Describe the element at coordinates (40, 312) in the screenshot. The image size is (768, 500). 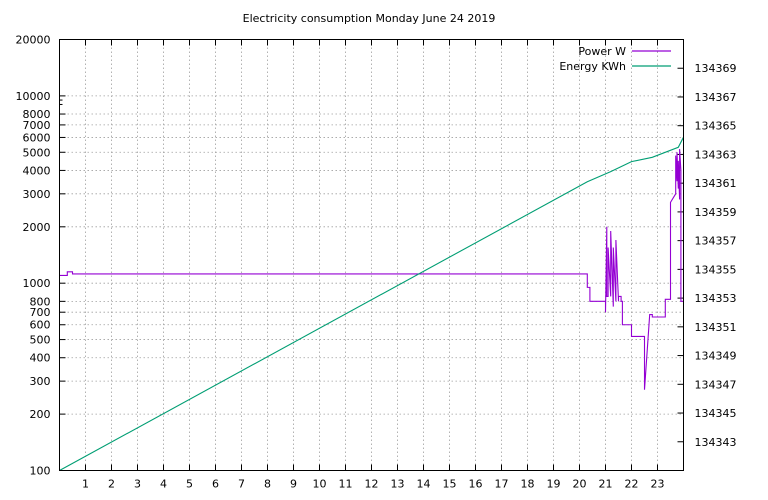
I see `y-tick-label: 700` at that location.